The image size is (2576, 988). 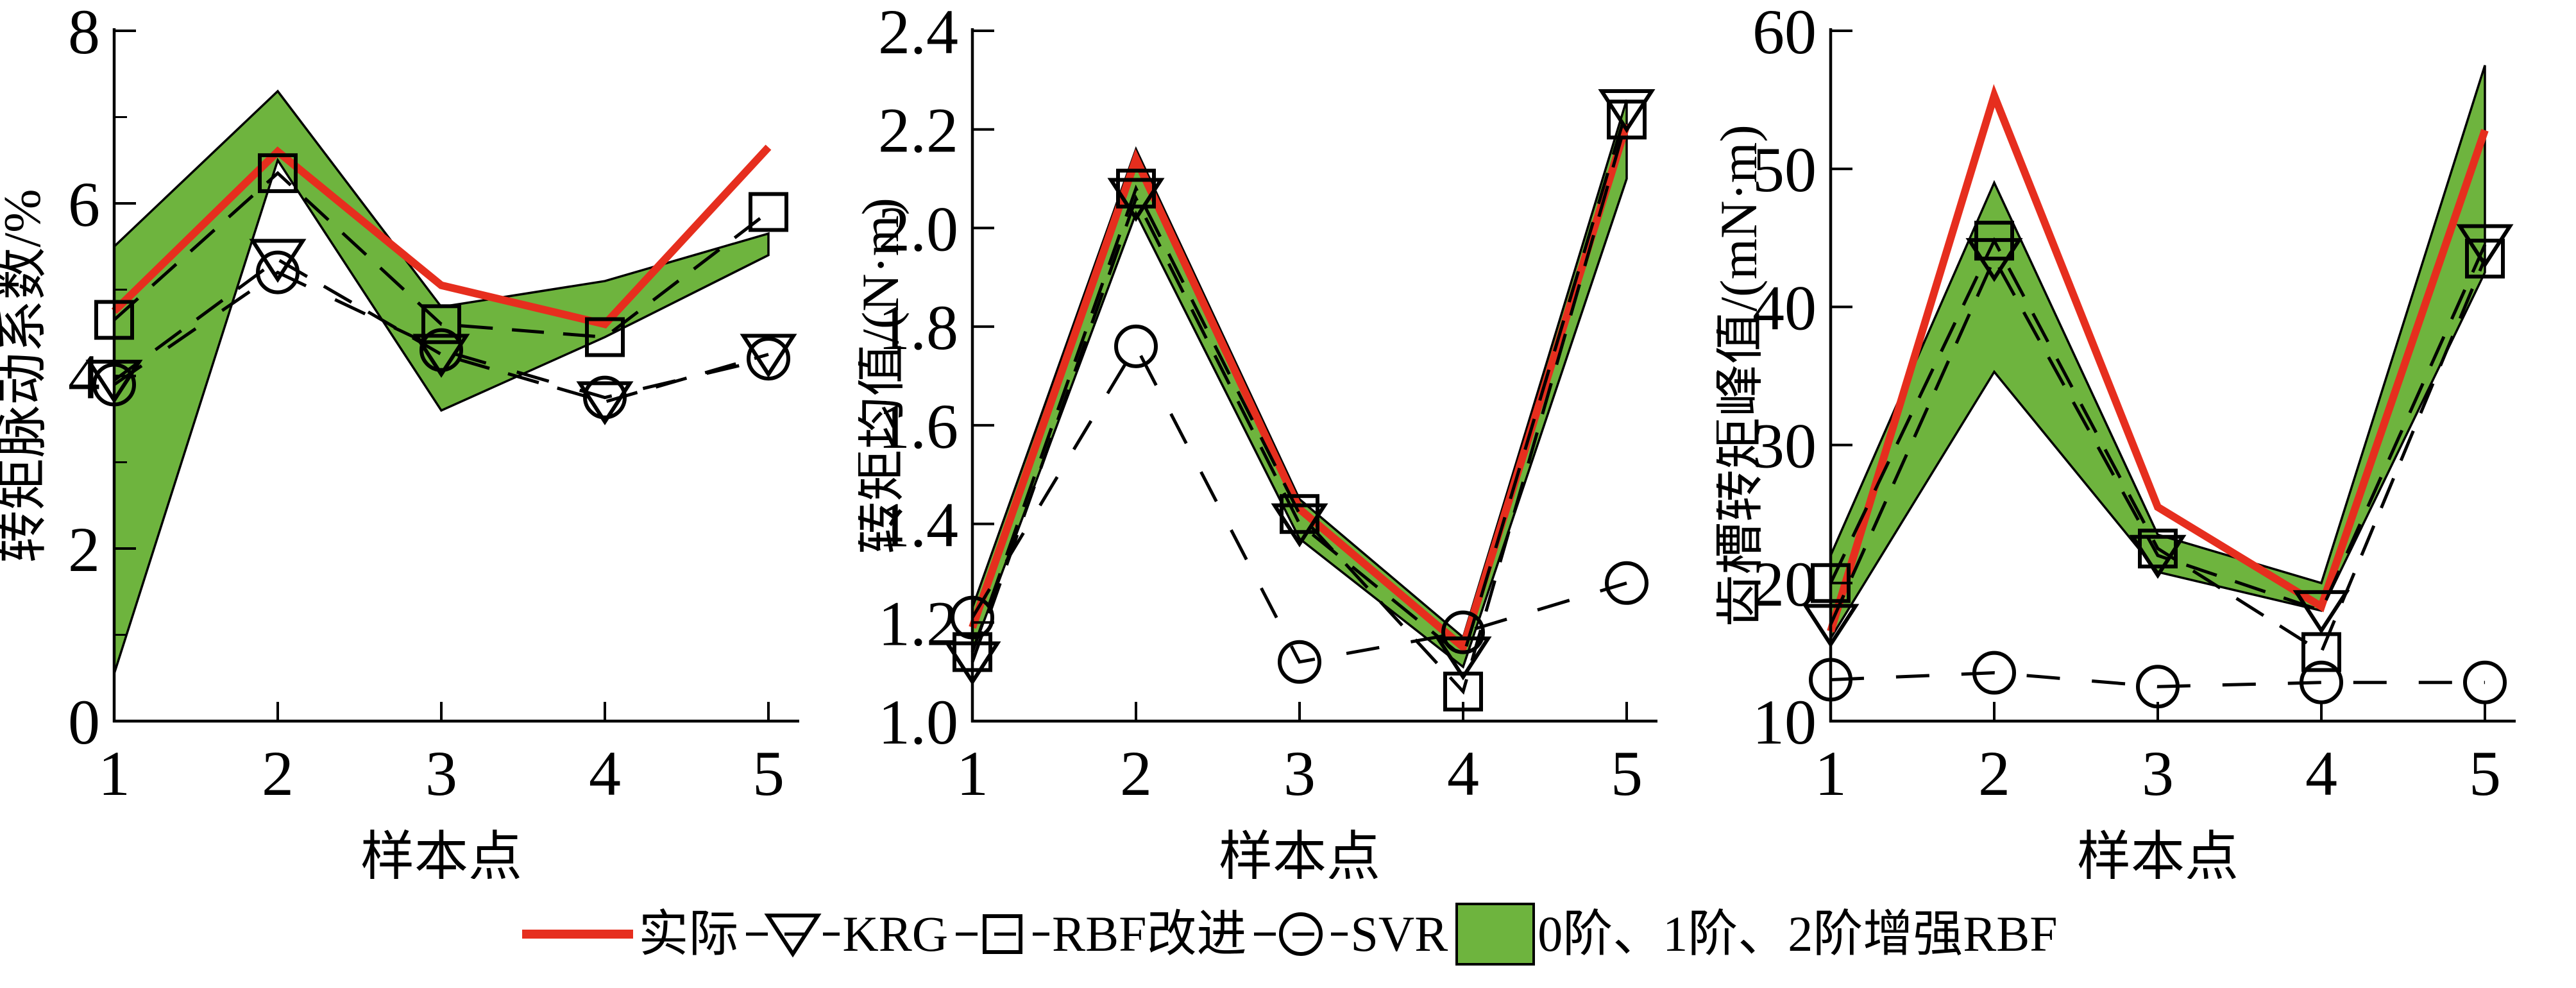 I want to click on band-sample, so click(x=1495, y=934).